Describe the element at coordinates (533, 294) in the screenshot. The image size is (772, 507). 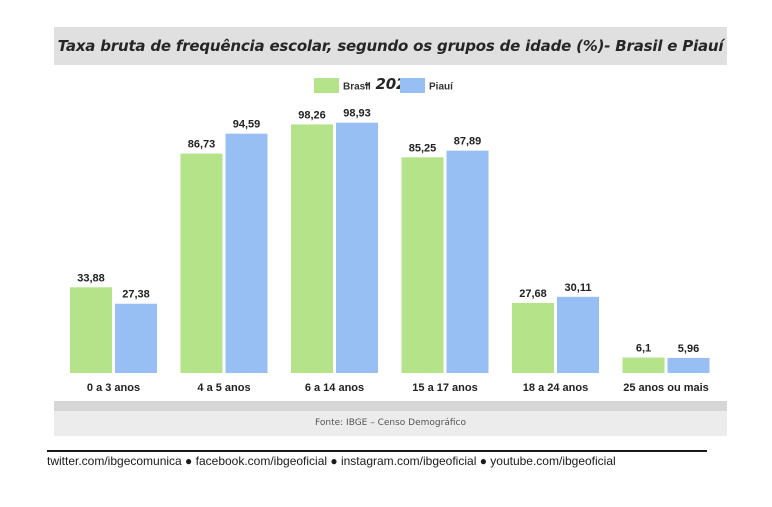
I see `data-label-1-5: 27,68` at that location.